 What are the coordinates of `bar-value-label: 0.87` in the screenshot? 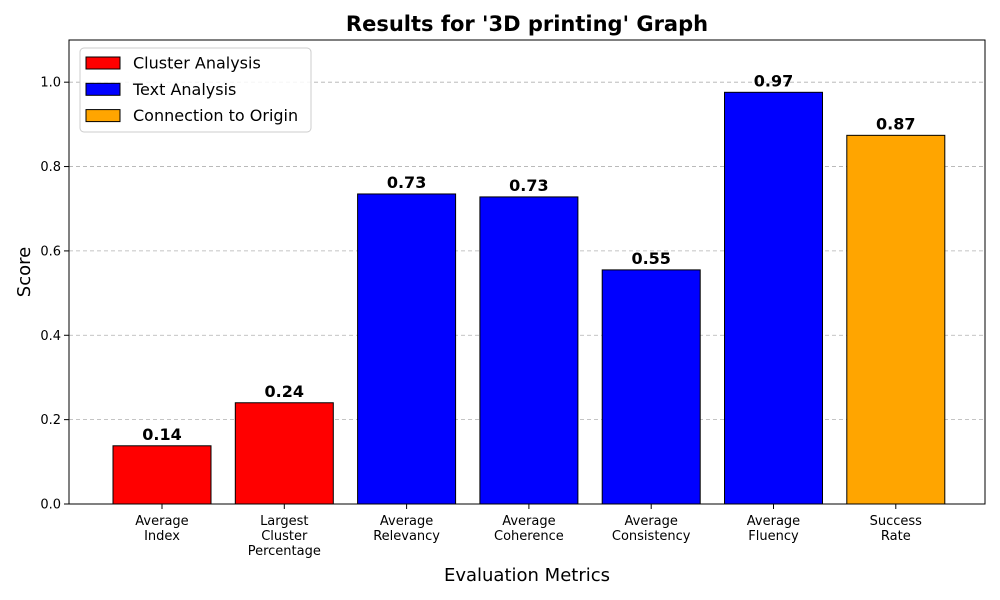 It's located at (895, 123).